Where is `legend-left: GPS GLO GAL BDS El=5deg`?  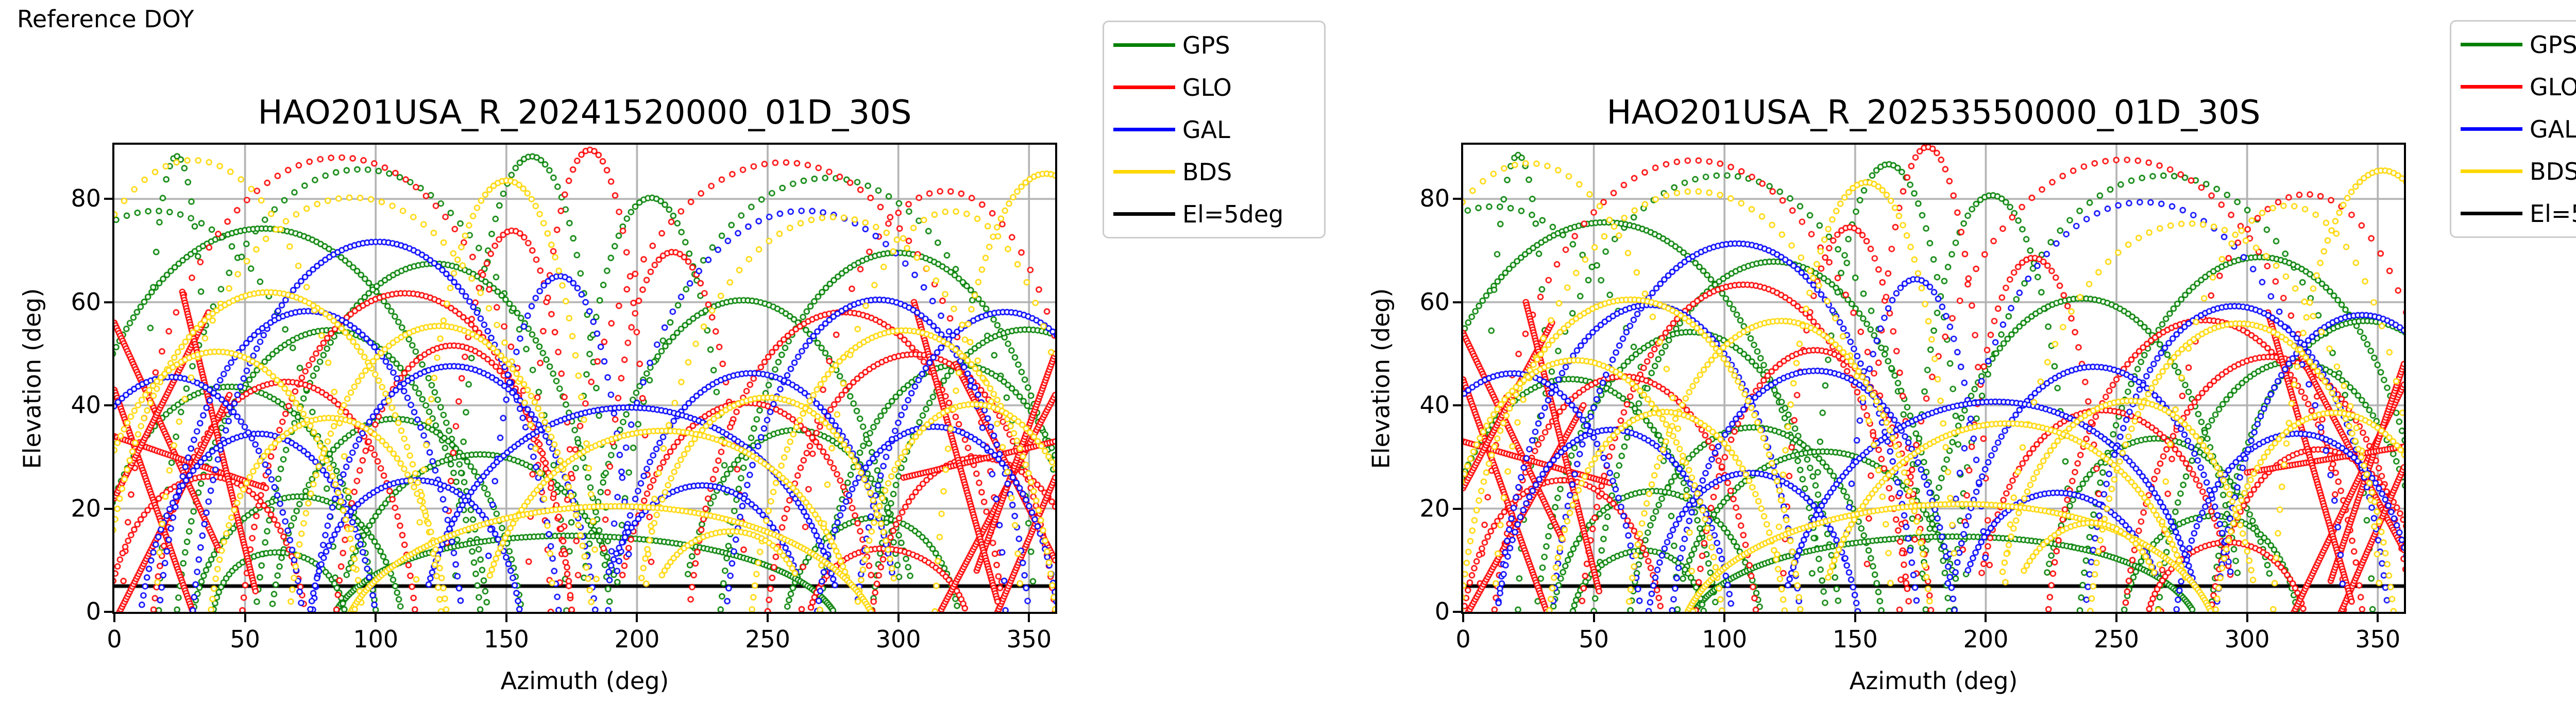
legend-left: GPS GLO GAL BDS El=5deg is located at coordinates (1214, 129).